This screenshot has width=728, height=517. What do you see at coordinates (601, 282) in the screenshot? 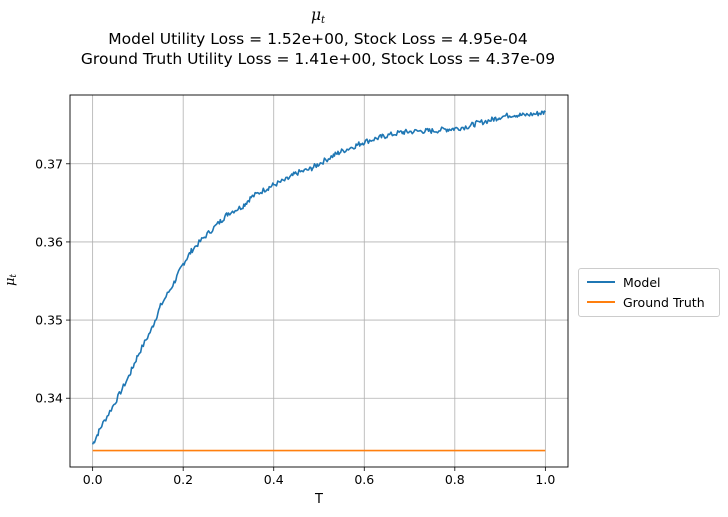
I see `legend-swatch-model` at bounding box center [601, 282].